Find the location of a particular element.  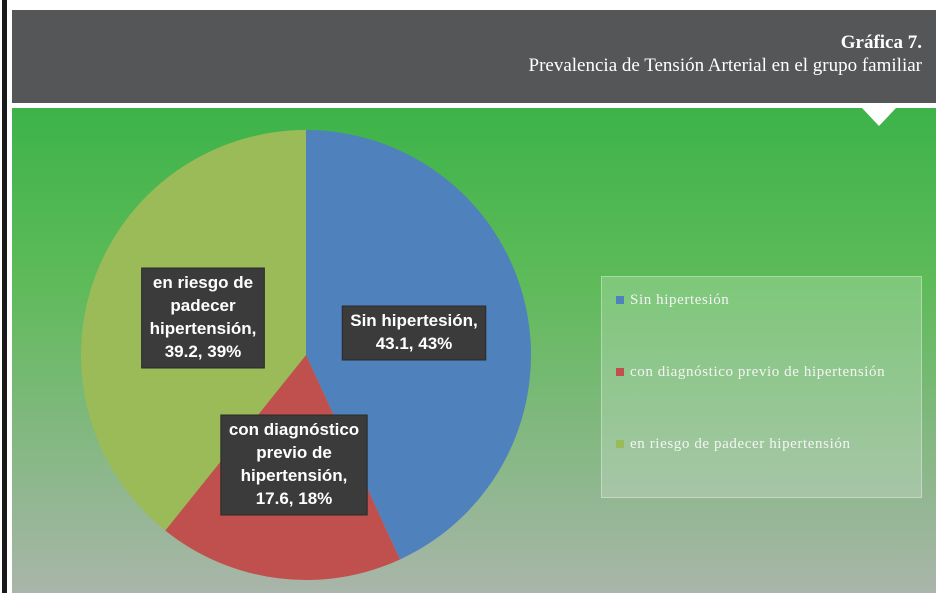

legend-label: en riesgo de padecer hipertensión is located at coordinates (740, 444).